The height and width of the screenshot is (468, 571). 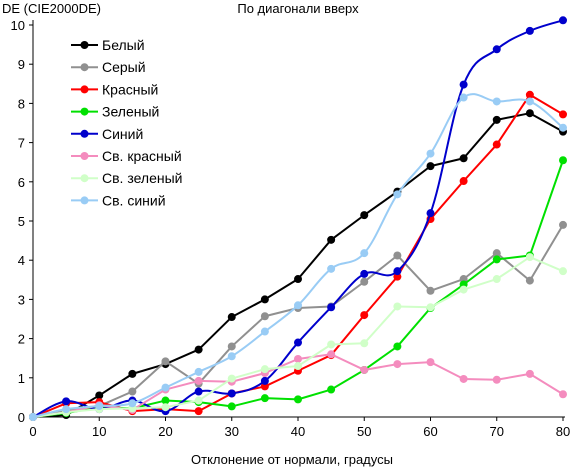 What do you see at coordinates (21, 103) in the screenshot?
I see `y-tick-label: 8` at bounding box center [21, 103].